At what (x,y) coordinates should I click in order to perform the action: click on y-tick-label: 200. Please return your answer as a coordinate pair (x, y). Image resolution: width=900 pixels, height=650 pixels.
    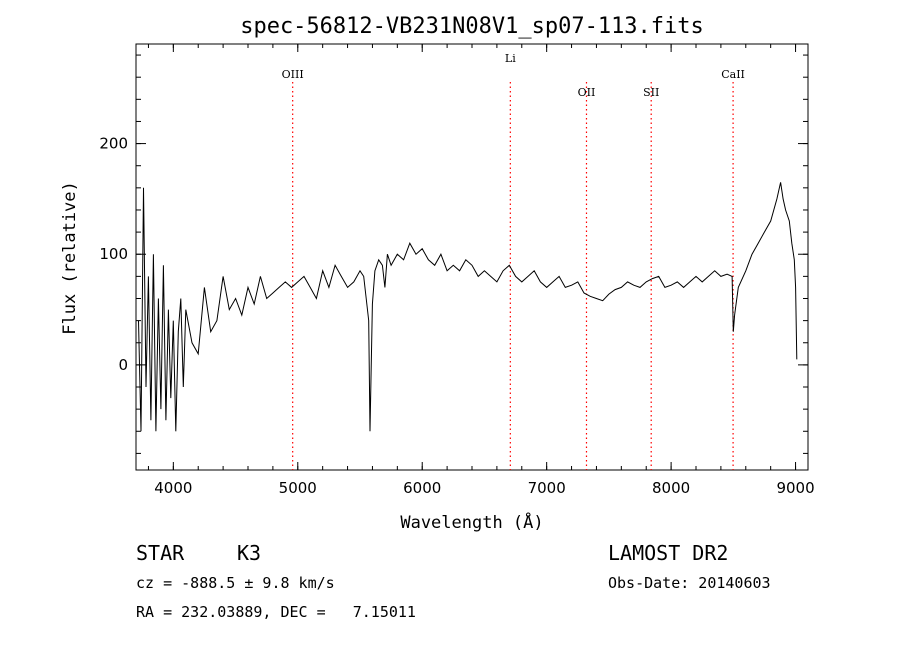
    Looking at the image, I should click on (113, 144).